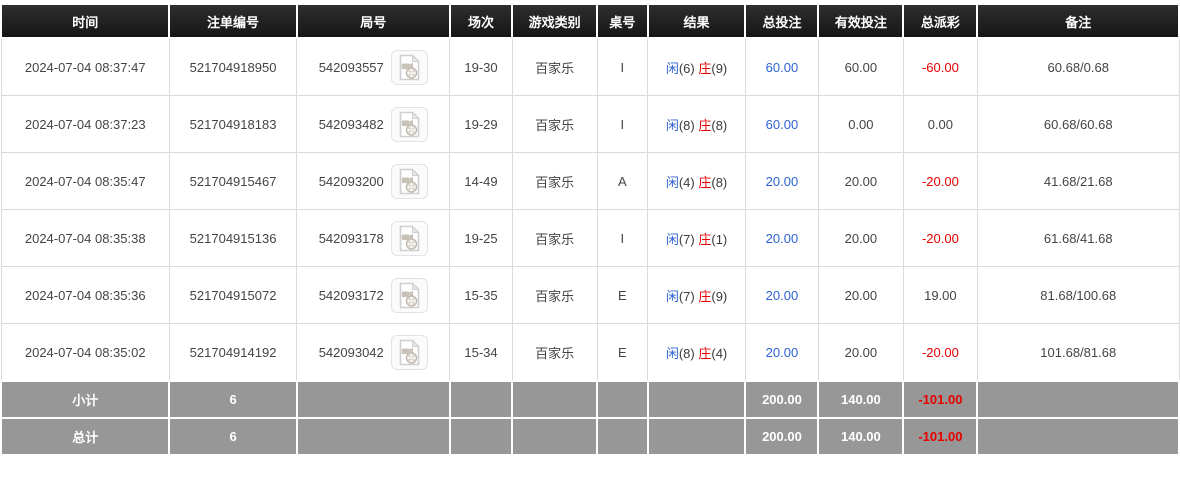  What do you see at coordinates (860, 124) in the screenshot?
I see `valid-bet-cell: 0.00` at bounding box center [860, 124].